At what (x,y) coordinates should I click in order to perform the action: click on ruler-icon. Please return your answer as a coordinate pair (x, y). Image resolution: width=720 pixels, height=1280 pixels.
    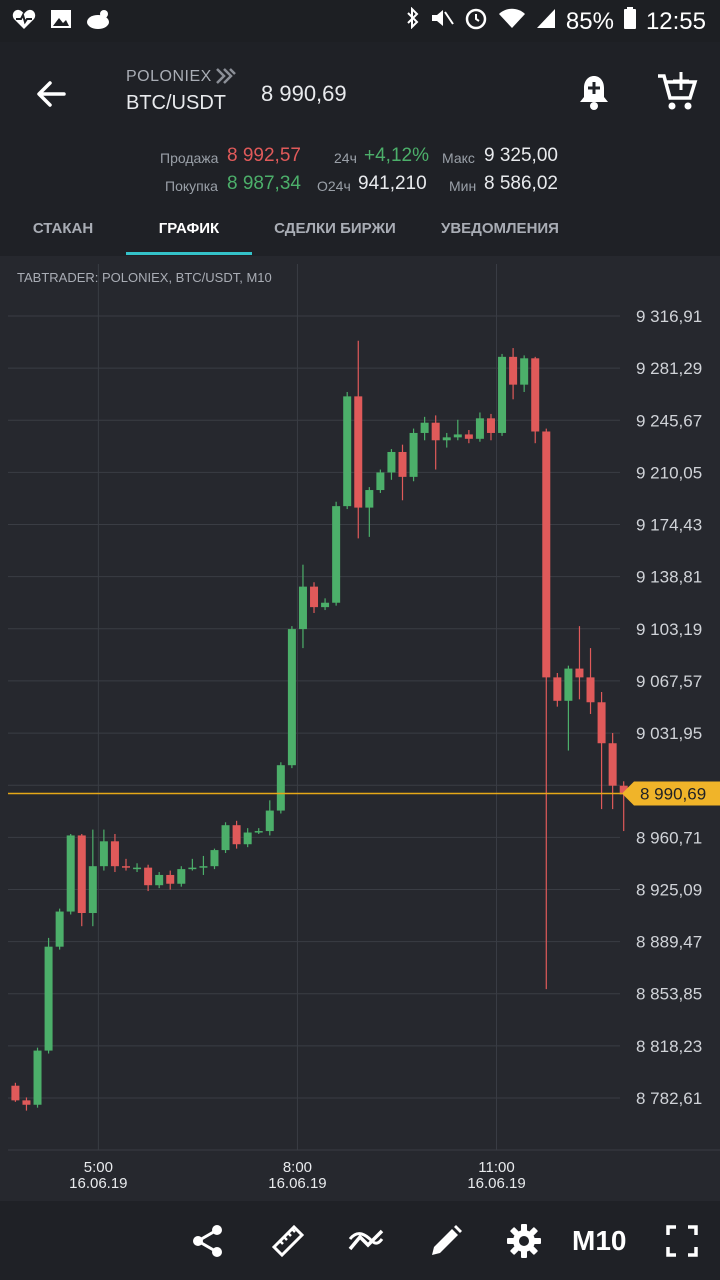
    Looking at the image, I should click on (288, 1241).